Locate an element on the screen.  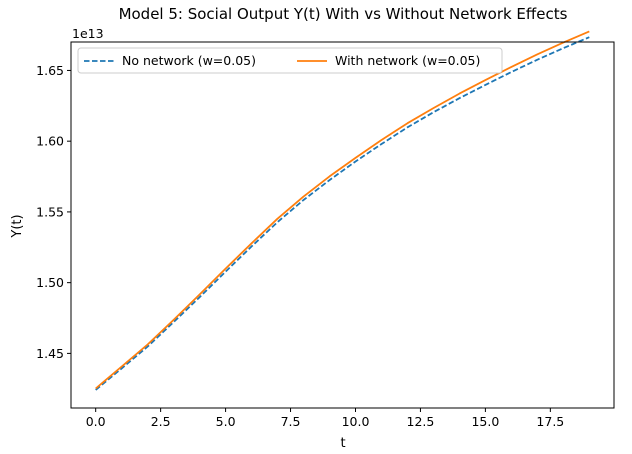
y-tick-label-4: 1.65 is located at coordinates (50, 70).